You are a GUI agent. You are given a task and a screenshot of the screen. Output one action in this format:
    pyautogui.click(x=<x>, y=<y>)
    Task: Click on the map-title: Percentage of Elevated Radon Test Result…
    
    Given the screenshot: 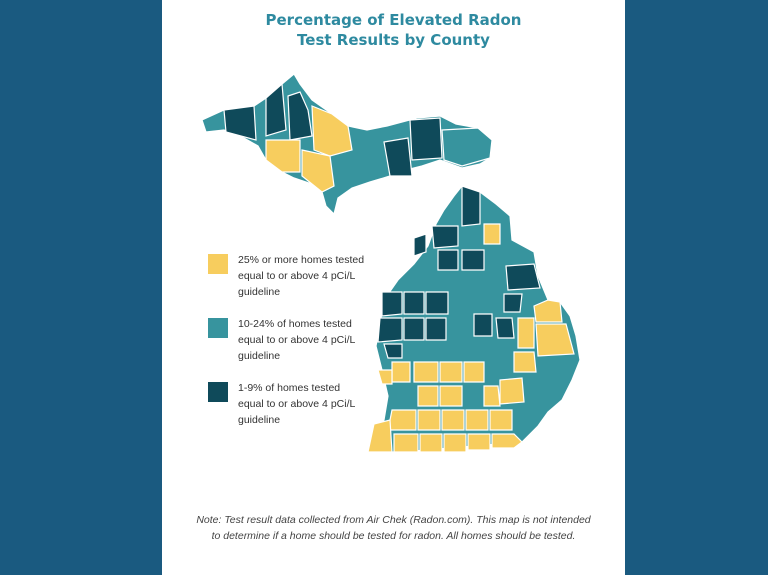 What is the action you would take?
    pyautogui.click(x=393, y=30)
    